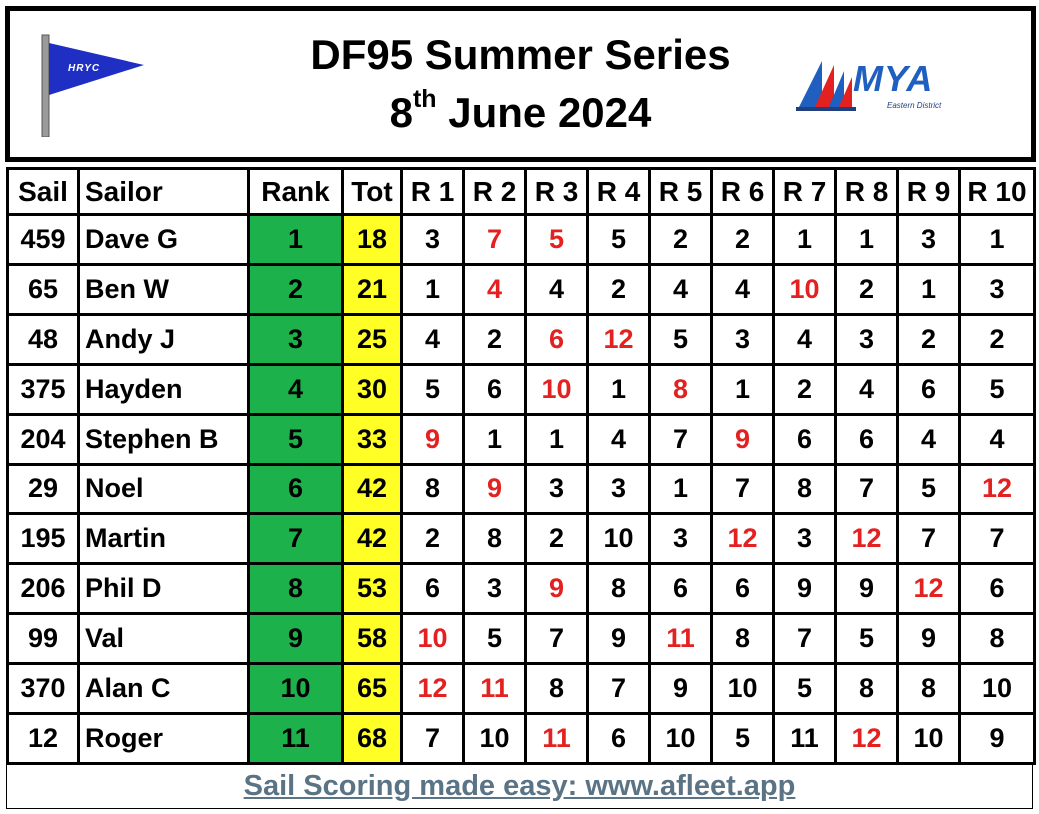 This screenshot has height=814, width=1039. I want to click on sail-number-cell: 29, so click(43, 489).